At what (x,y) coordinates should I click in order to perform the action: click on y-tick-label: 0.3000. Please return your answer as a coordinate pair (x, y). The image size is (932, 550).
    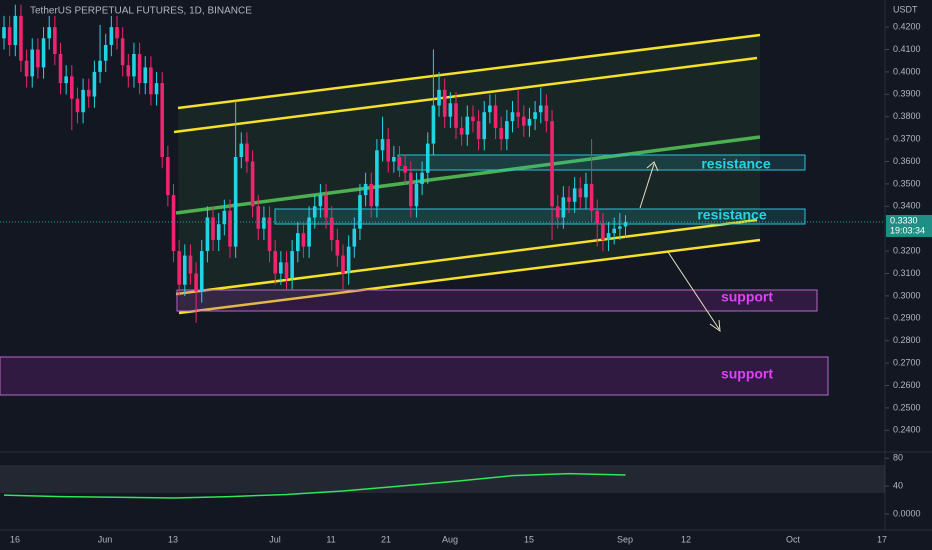
    Looking at the image, I should click on (907, 295).